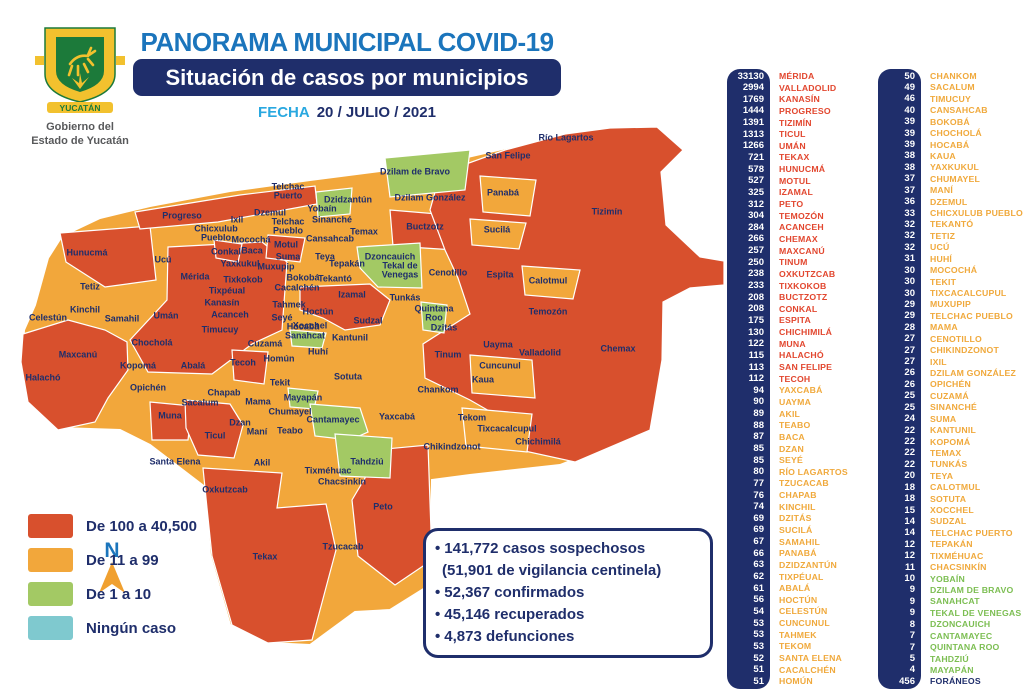 This screenshot has width=1024, height=693. Describe the element at coordinates (748, 379) in the screenshot. I see `count-column-1-pill` at that location.